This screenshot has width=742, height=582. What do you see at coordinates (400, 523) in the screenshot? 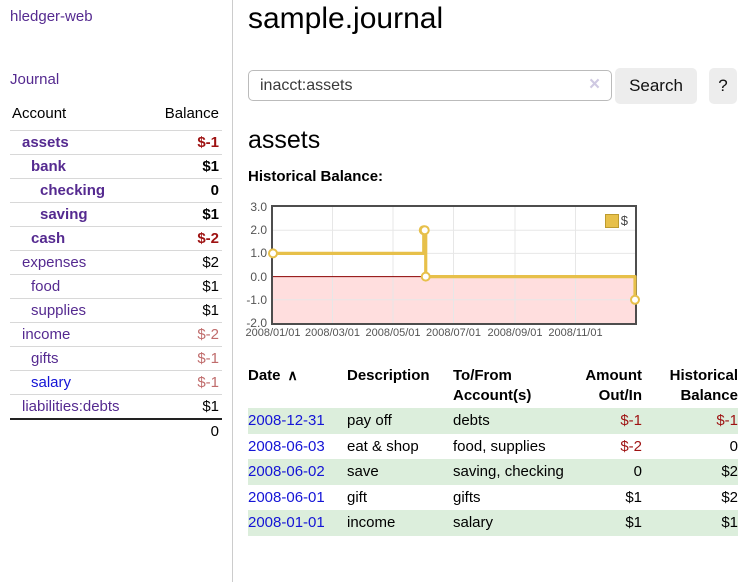
I see `register-description: income` at bounding box center [400, 523].